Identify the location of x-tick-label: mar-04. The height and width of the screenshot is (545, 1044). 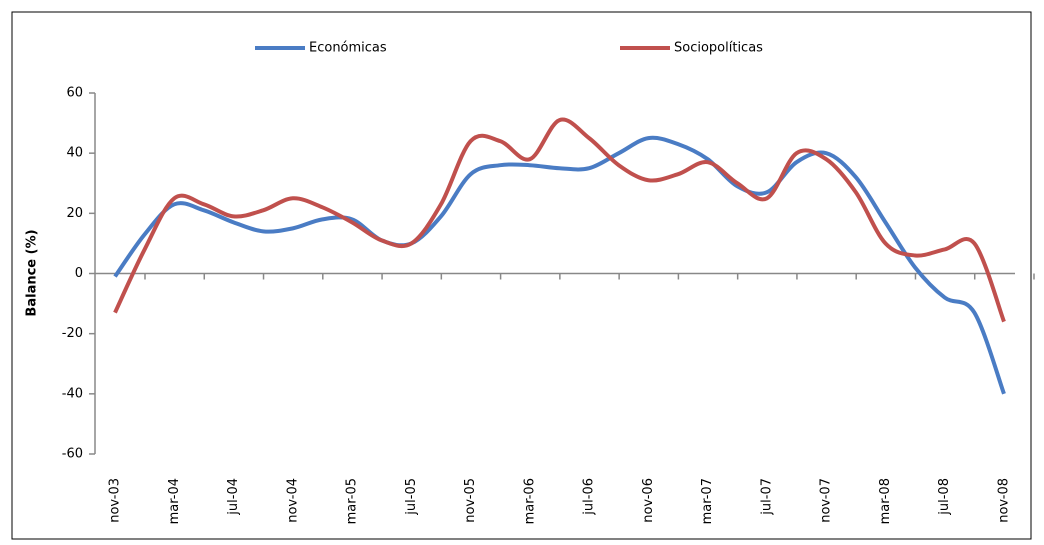
(174, 501).